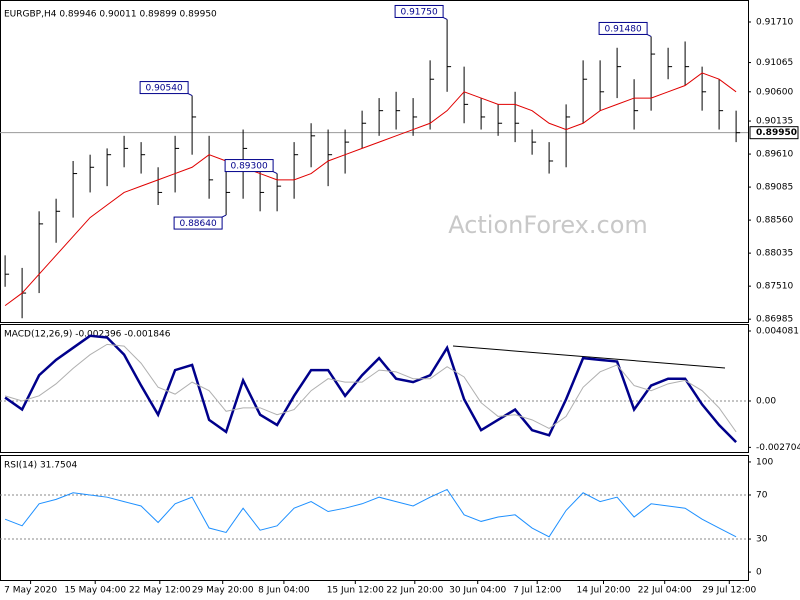 This screenshot has width=800, height=600. Describe the element at coordinates (160, 591) in the screenshot. I see `x-tick-label: 22 May 12:00` at that location.